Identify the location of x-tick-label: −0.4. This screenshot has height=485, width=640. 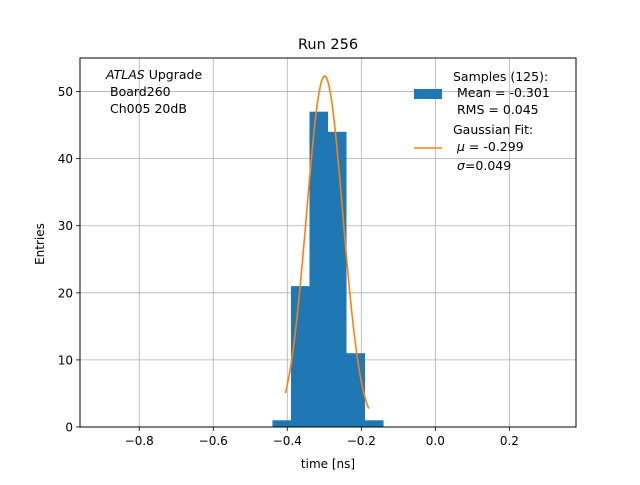
(287, 441).